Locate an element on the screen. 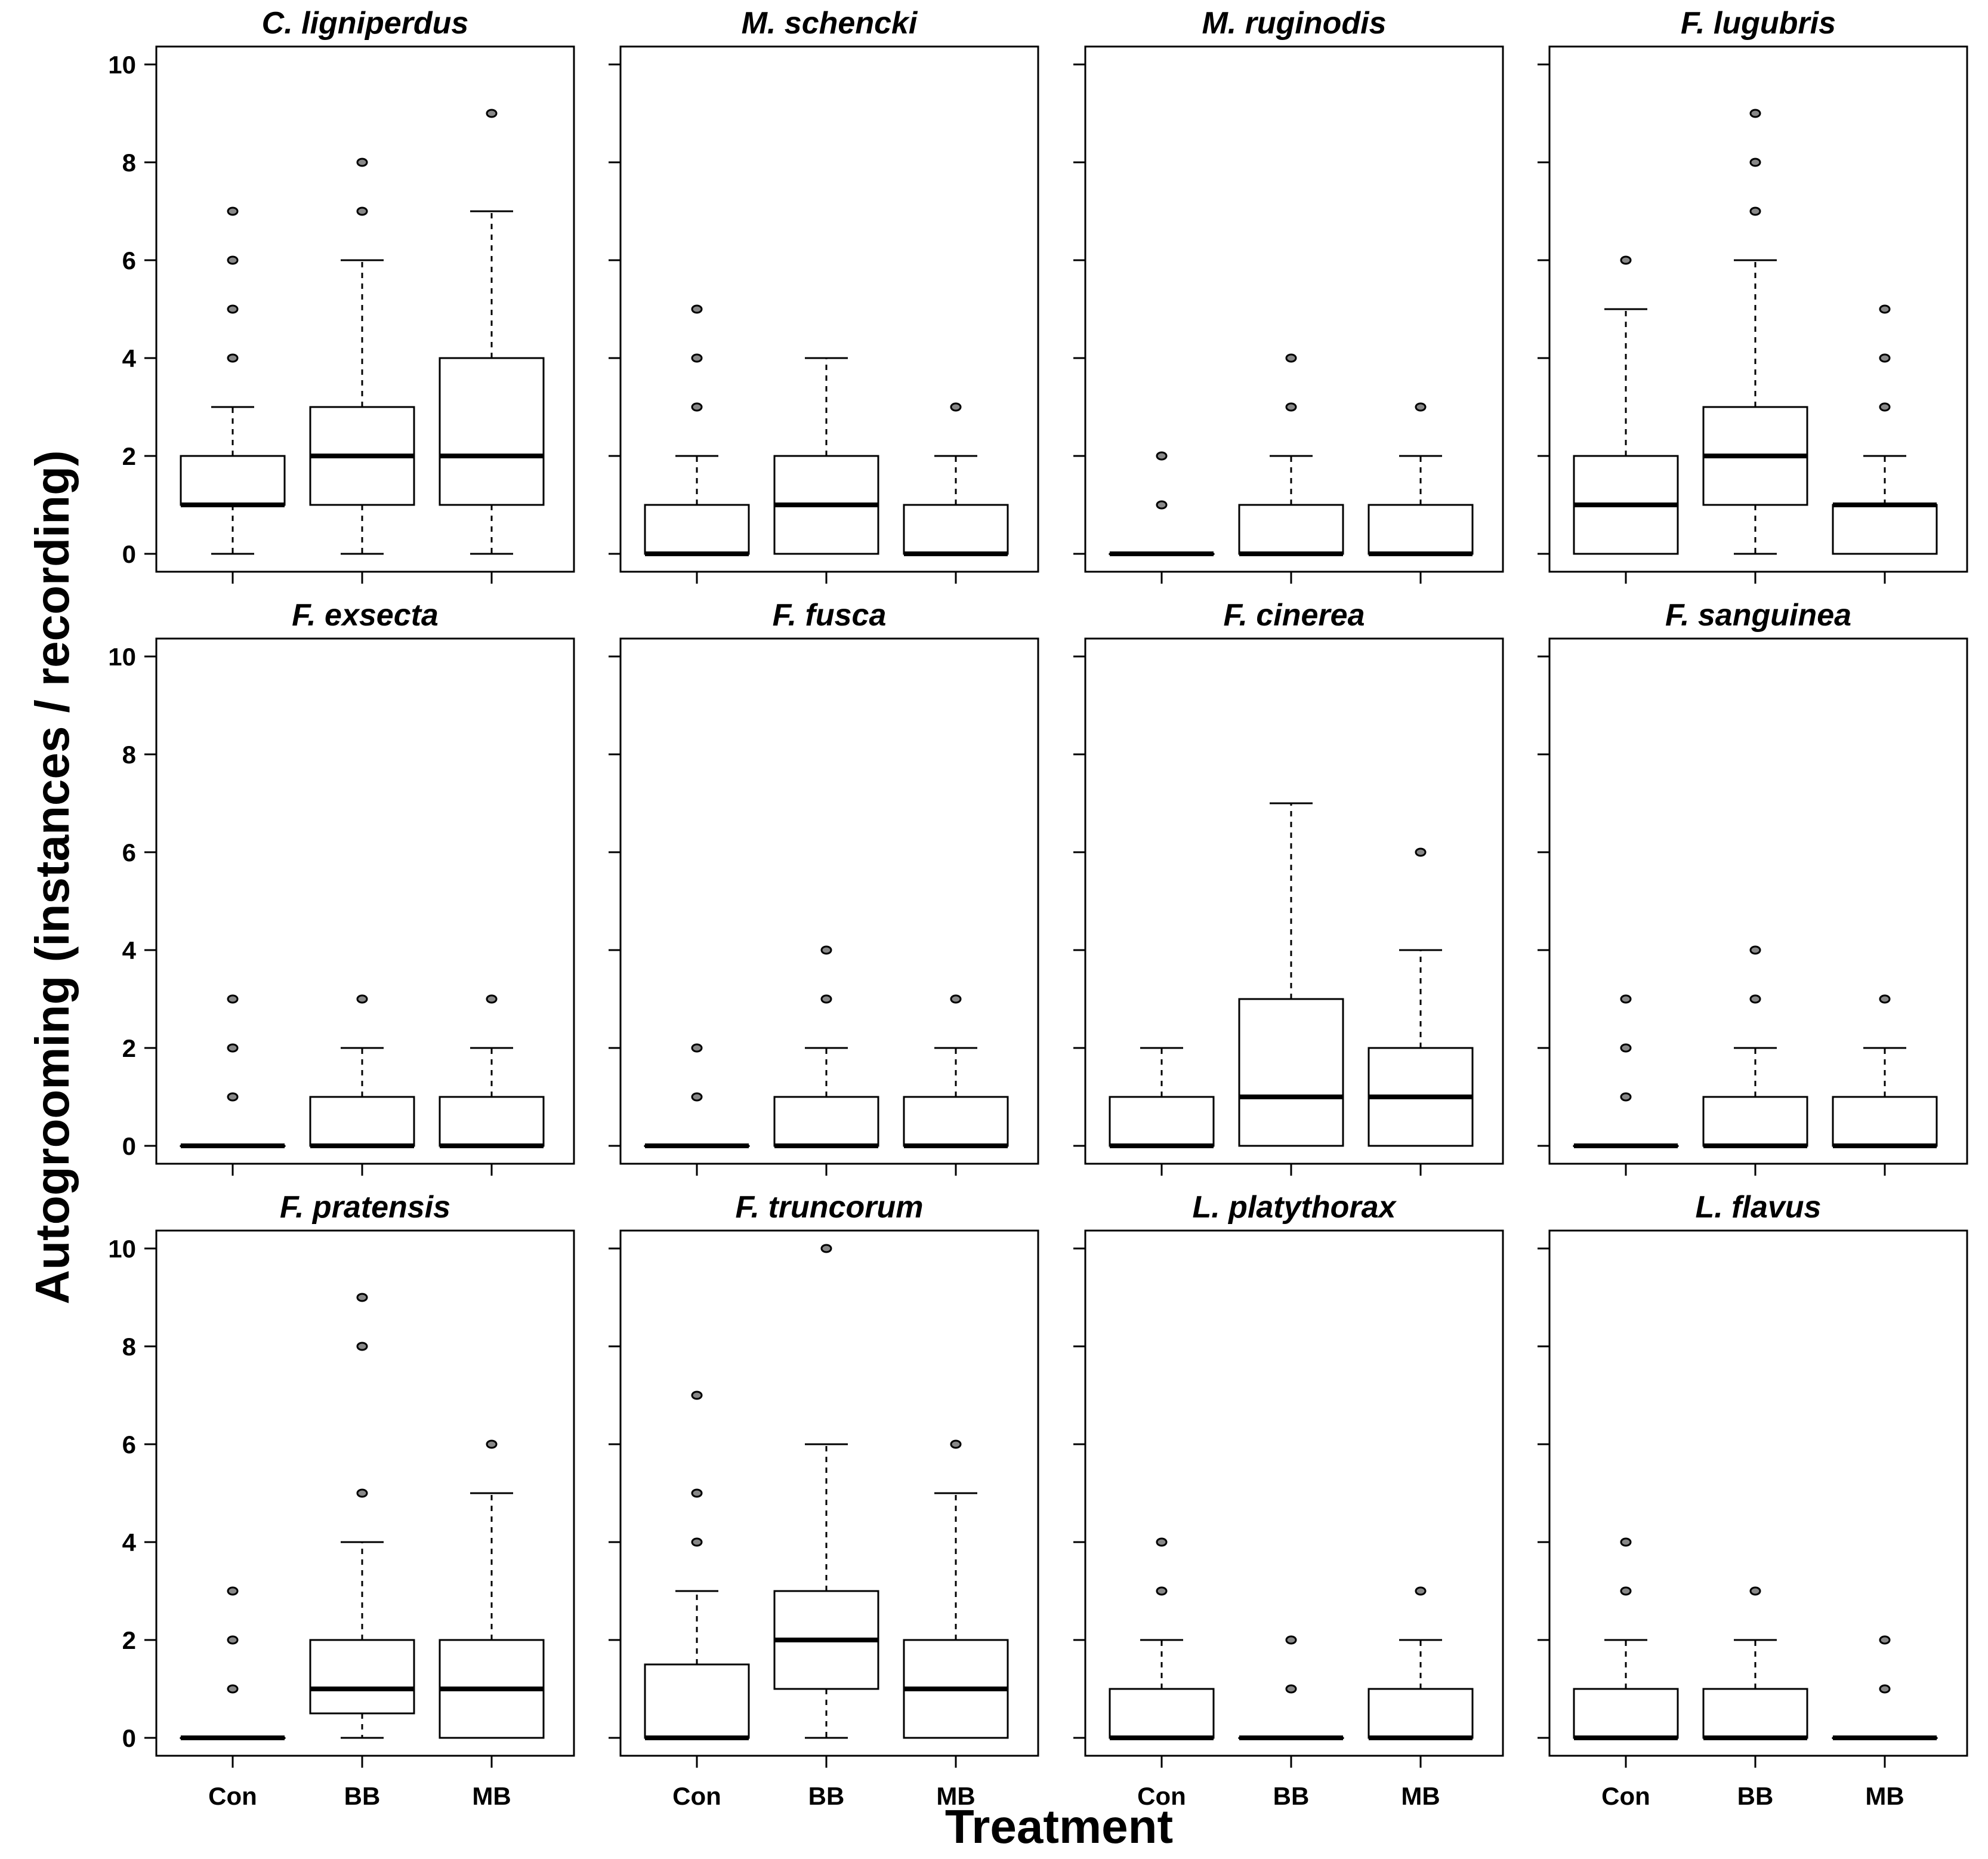  panel: F. lugubris is located at coordinates (1753, 295).